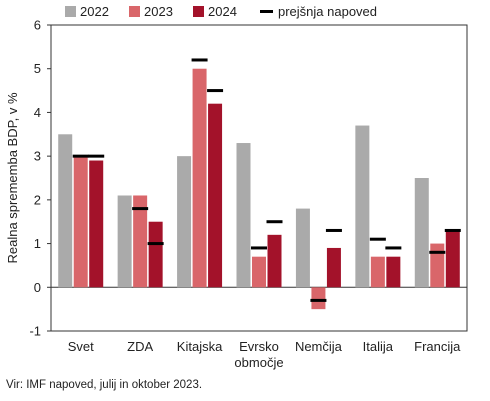 This screenshot has width=490, height=401. What do you see at coordinates (37, 25) in the screenshot?
I see `y-tick-label: 6` at bounding box center [37, 25].